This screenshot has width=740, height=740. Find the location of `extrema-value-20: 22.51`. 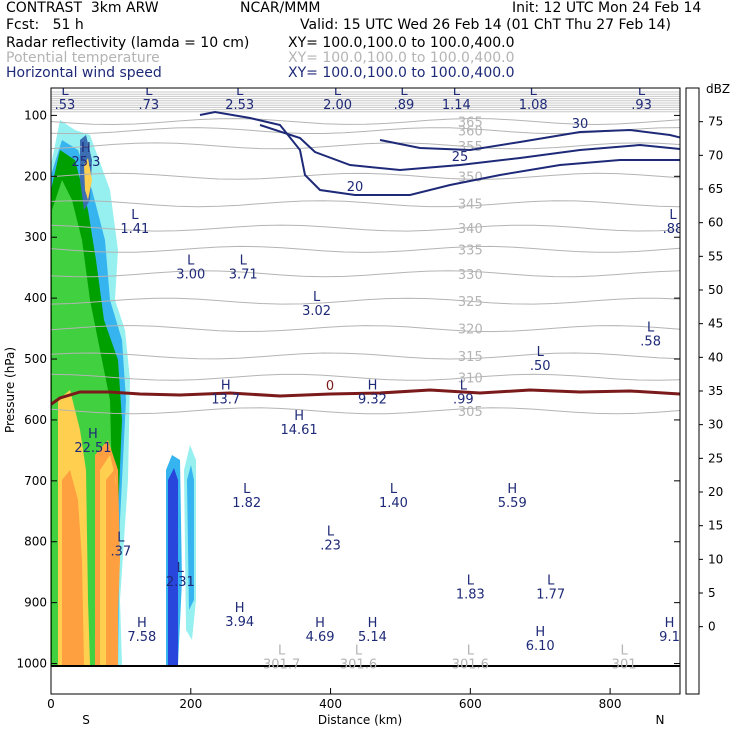

extrema-value-20: 22.51 is located at coordinates (92, 448).